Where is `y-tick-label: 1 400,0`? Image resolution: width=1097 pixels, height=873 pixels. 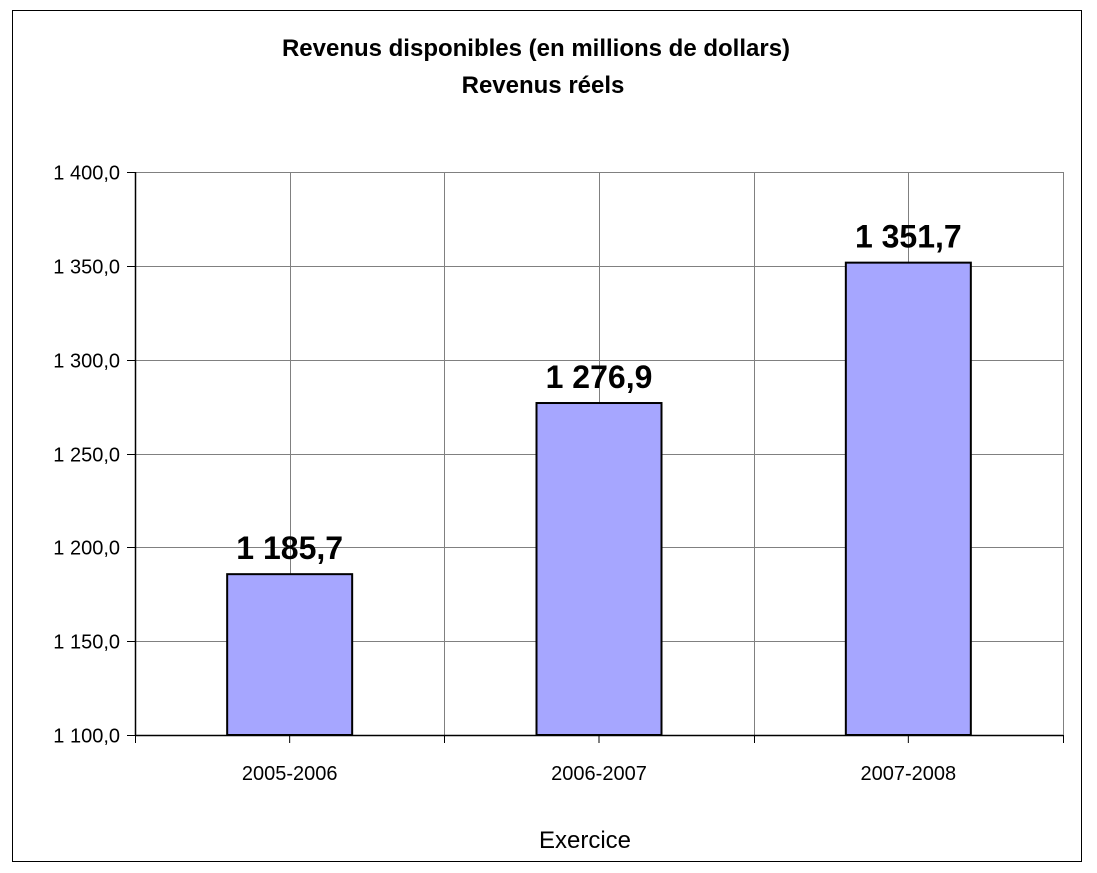 y-tick-label: 1 400,0 is located at coordinates (86, 174).